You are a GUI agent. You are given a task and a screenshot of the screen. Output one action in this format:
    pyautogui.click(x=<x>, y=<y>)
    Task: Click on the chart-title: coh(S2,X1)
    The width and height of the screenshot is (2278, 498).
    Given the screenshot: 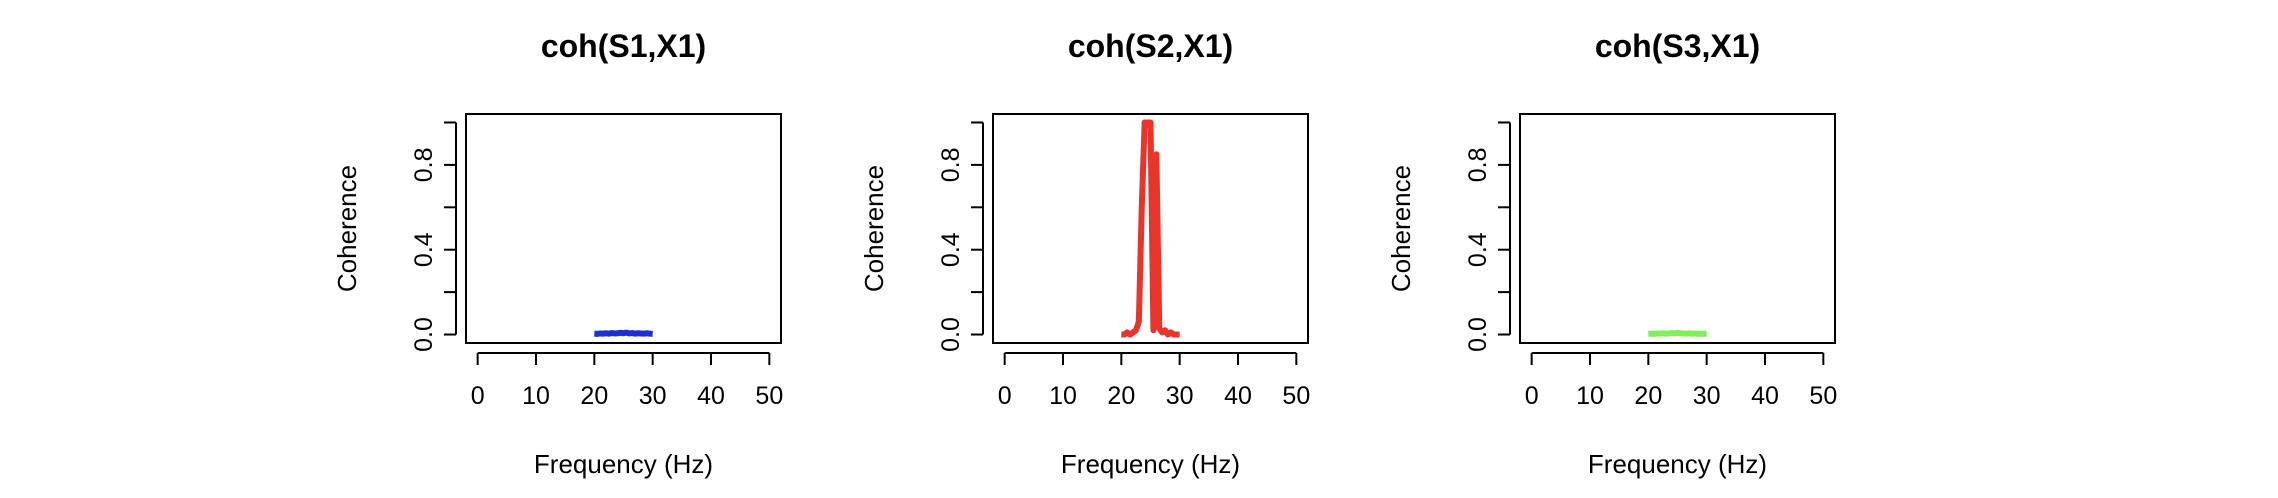 What is the action you would take?
    pyautogui.click(x=1150, y=46)
    